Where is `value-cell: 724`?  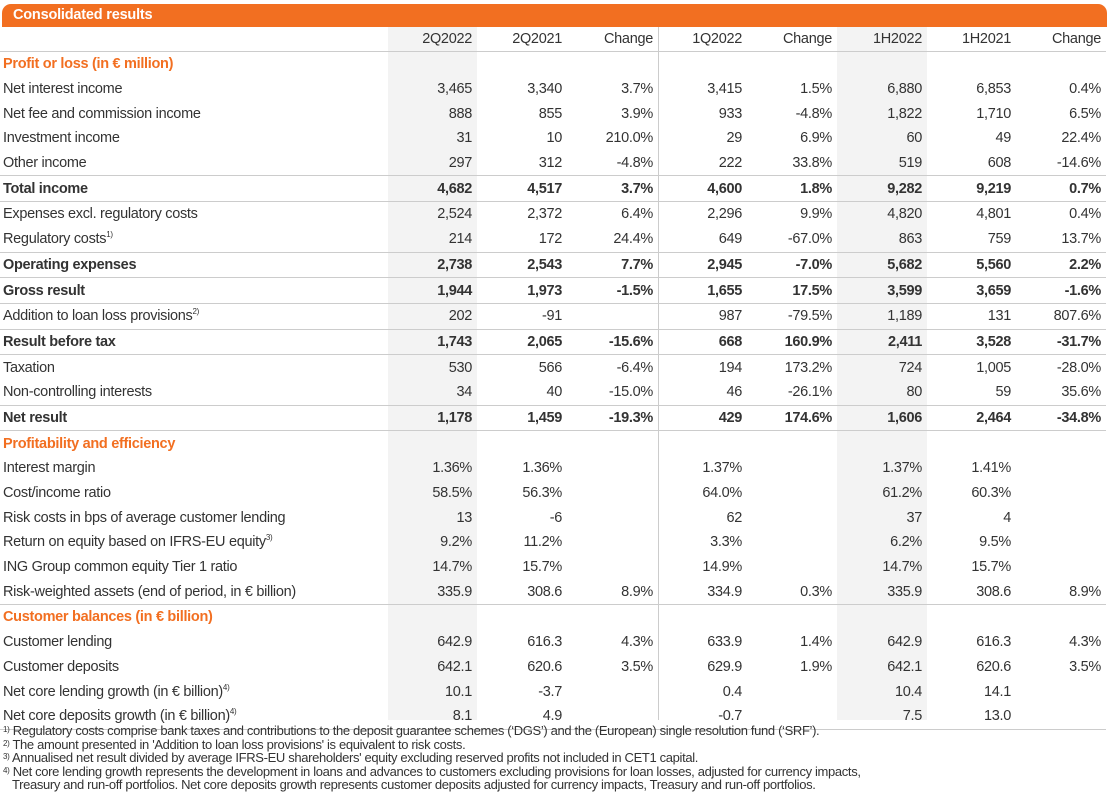 value-cell: 724 is located at coordinates (910, 367).